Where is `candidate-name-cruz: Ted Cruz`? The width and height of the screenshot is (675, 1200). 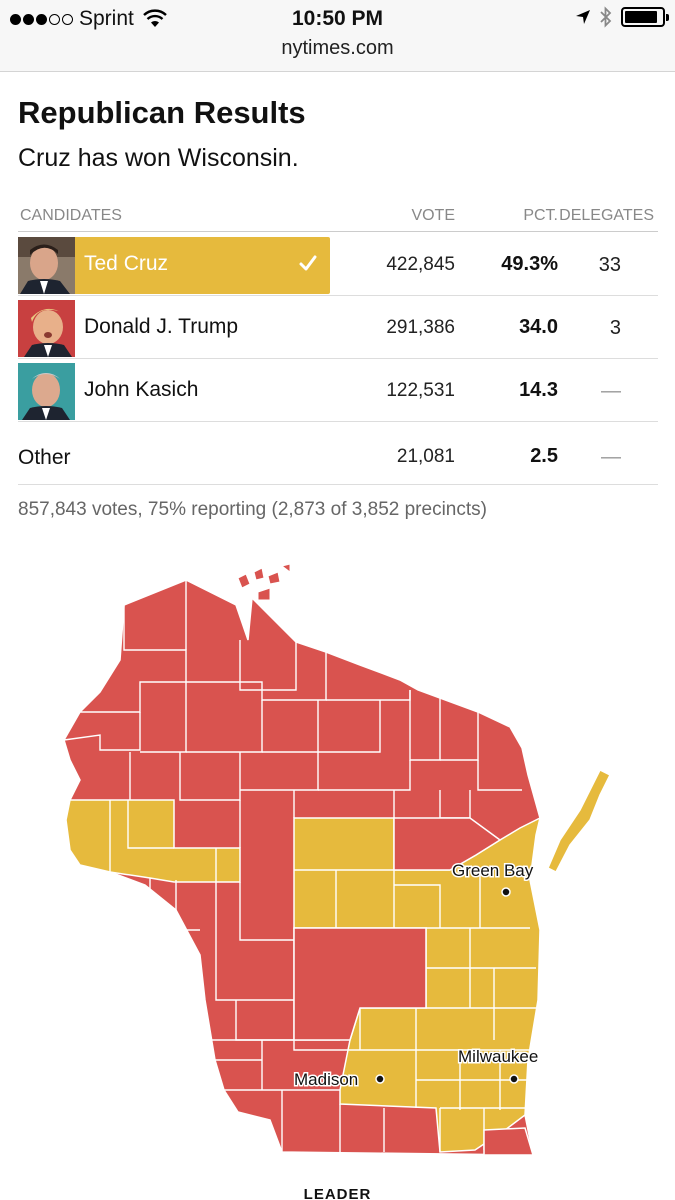 candidate-name-cruz: Ted Cruz is located at coordinates (126, 263).